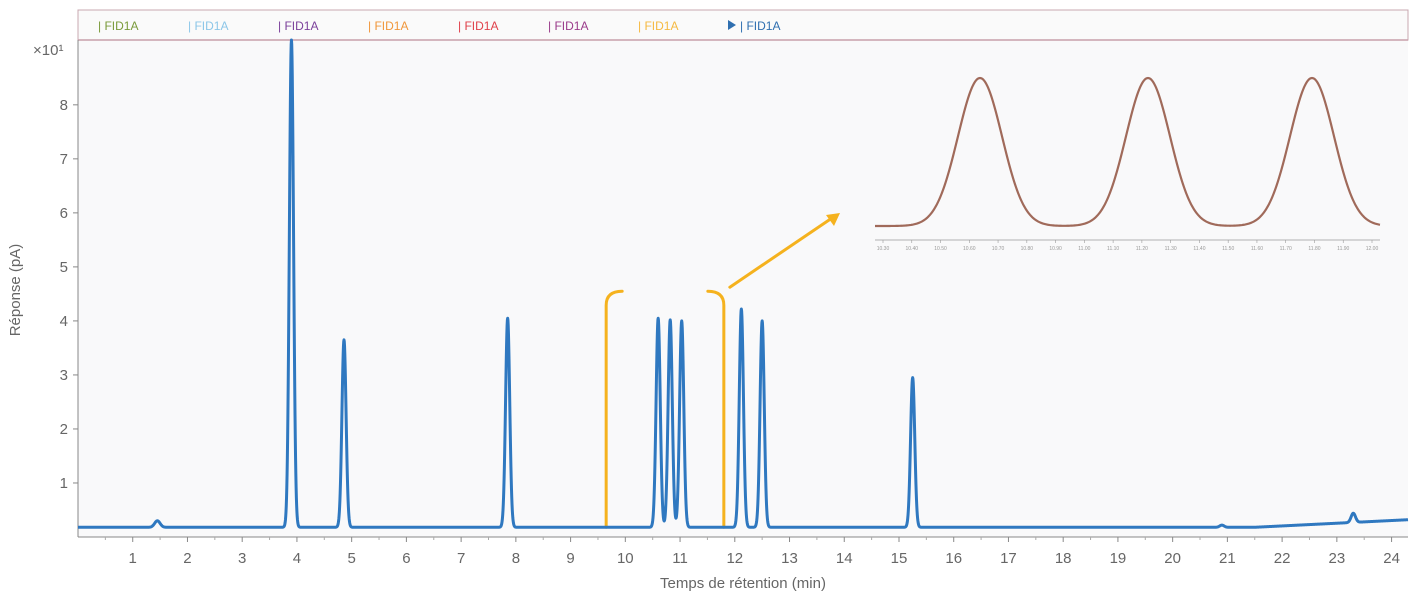 The width and height of the screenshot is (1413, 596). I want to click on y-tick-label: 3, so click(64, 375).